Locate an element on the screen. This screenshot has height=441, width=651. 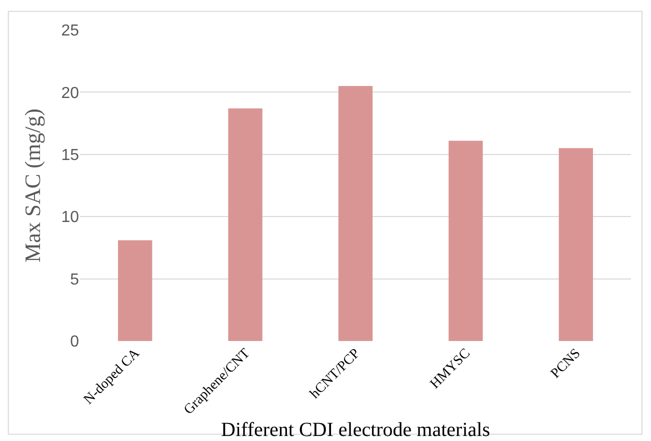
y-tick-label: 0 is located at coordinates (75, 342).